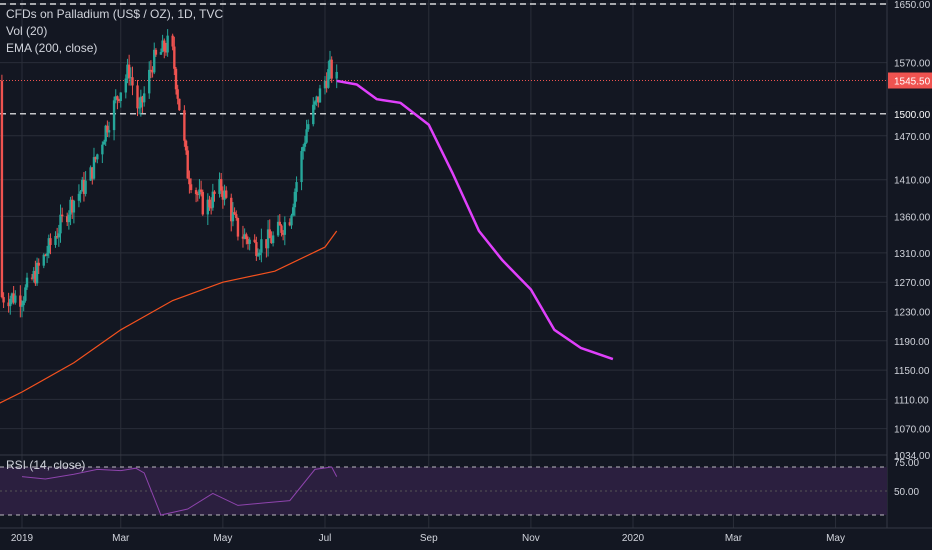  I want to click on price-tick-label: 1270.00, so click(912, 283).